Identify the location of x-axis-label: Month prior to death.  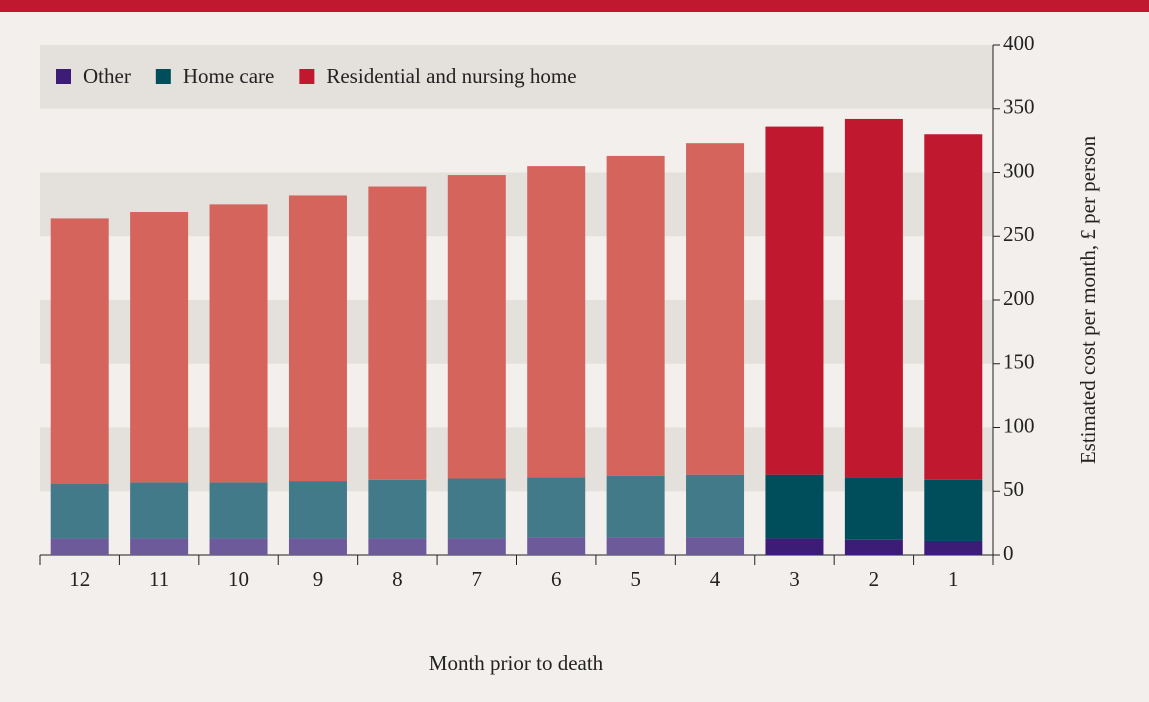
(516, 663).